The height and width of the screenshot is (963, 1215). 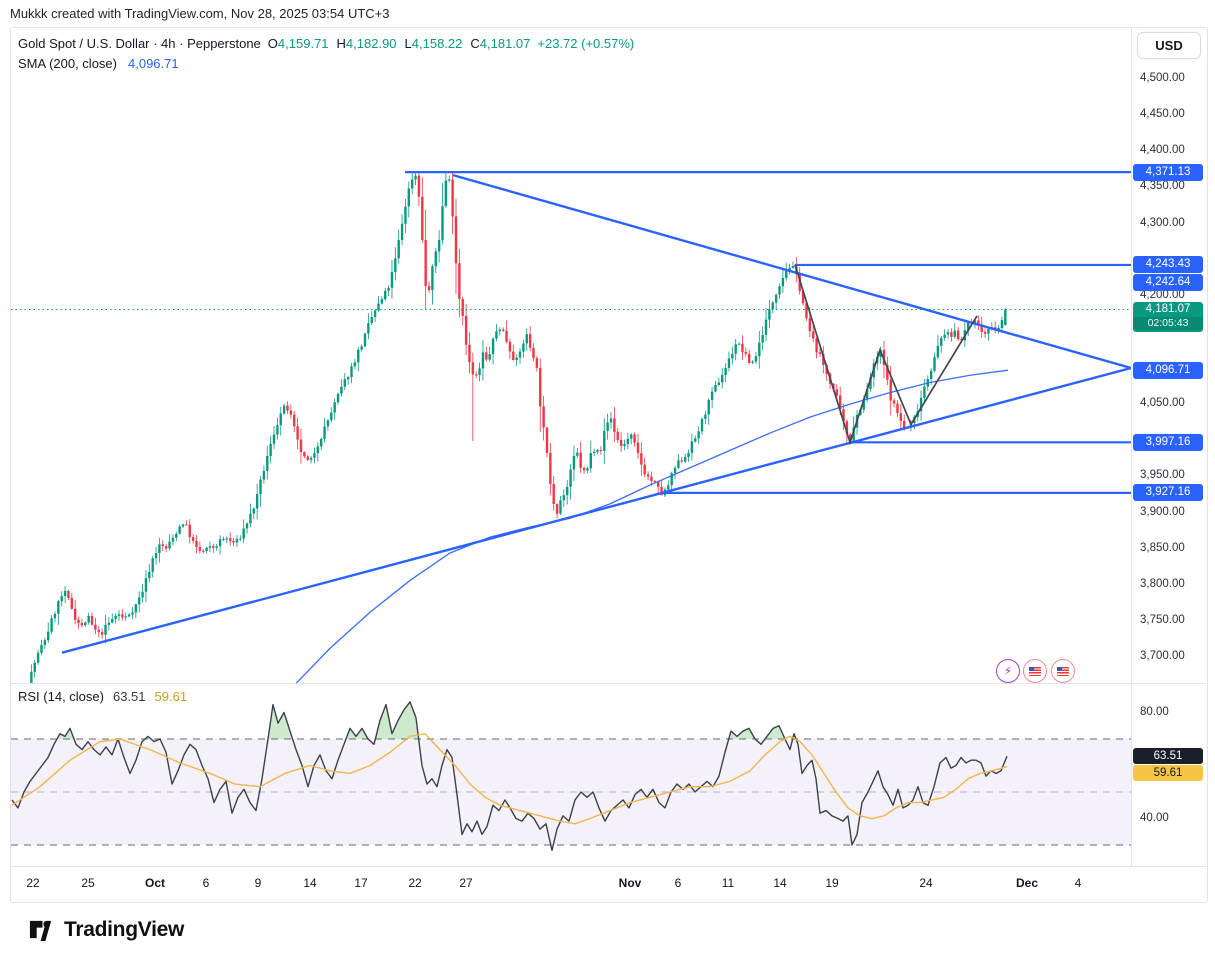 What do you see at coordinates (1162, 403) in the screenshot?
I see `price-tick-label: 4,050.00` at bounding box center [1162, 403].